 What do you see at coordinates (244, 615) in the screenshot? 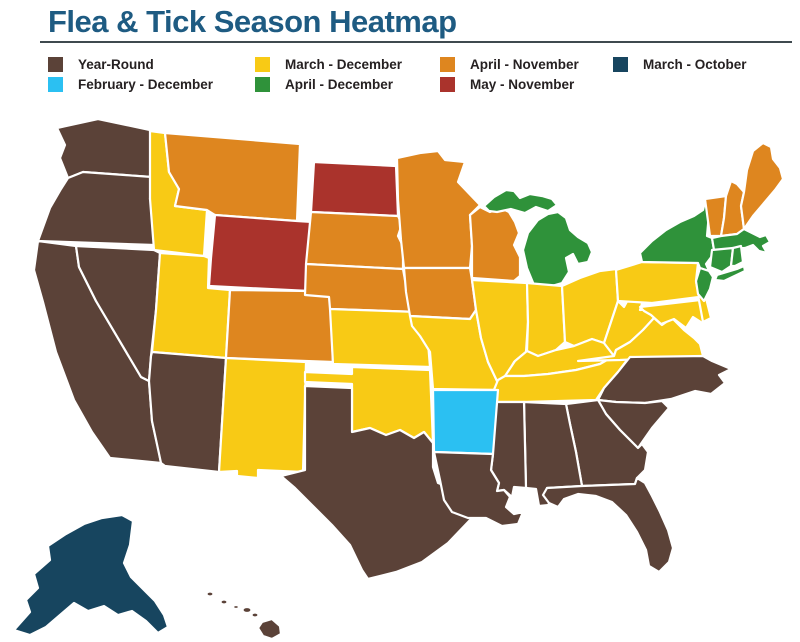
I see `state-hawaii` at bounding box center [244, 615].